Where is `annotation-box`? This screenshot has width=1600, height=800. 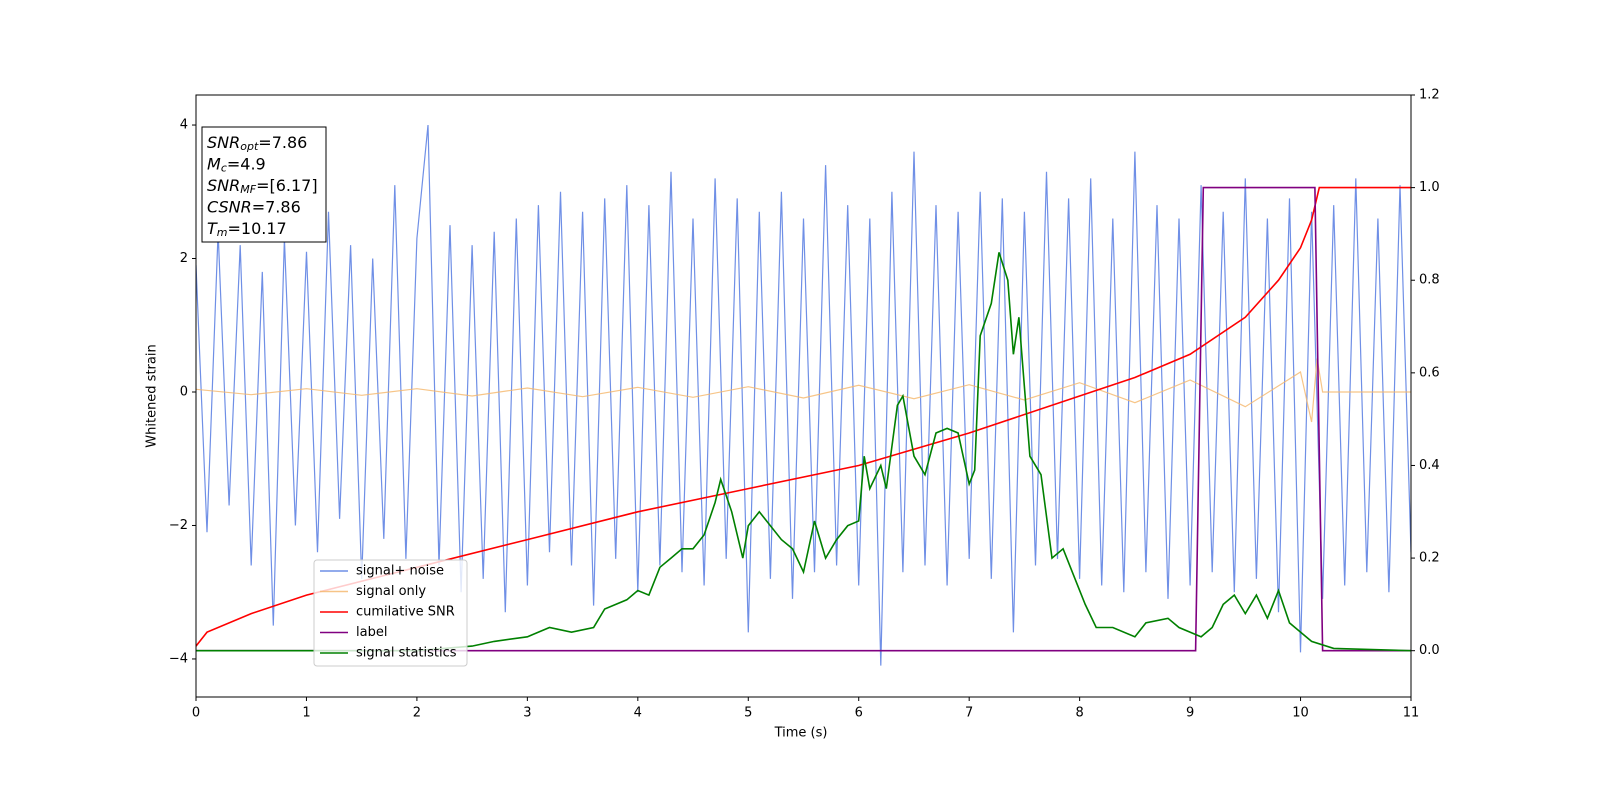
annotation-box is located at coordinates (264, 184).